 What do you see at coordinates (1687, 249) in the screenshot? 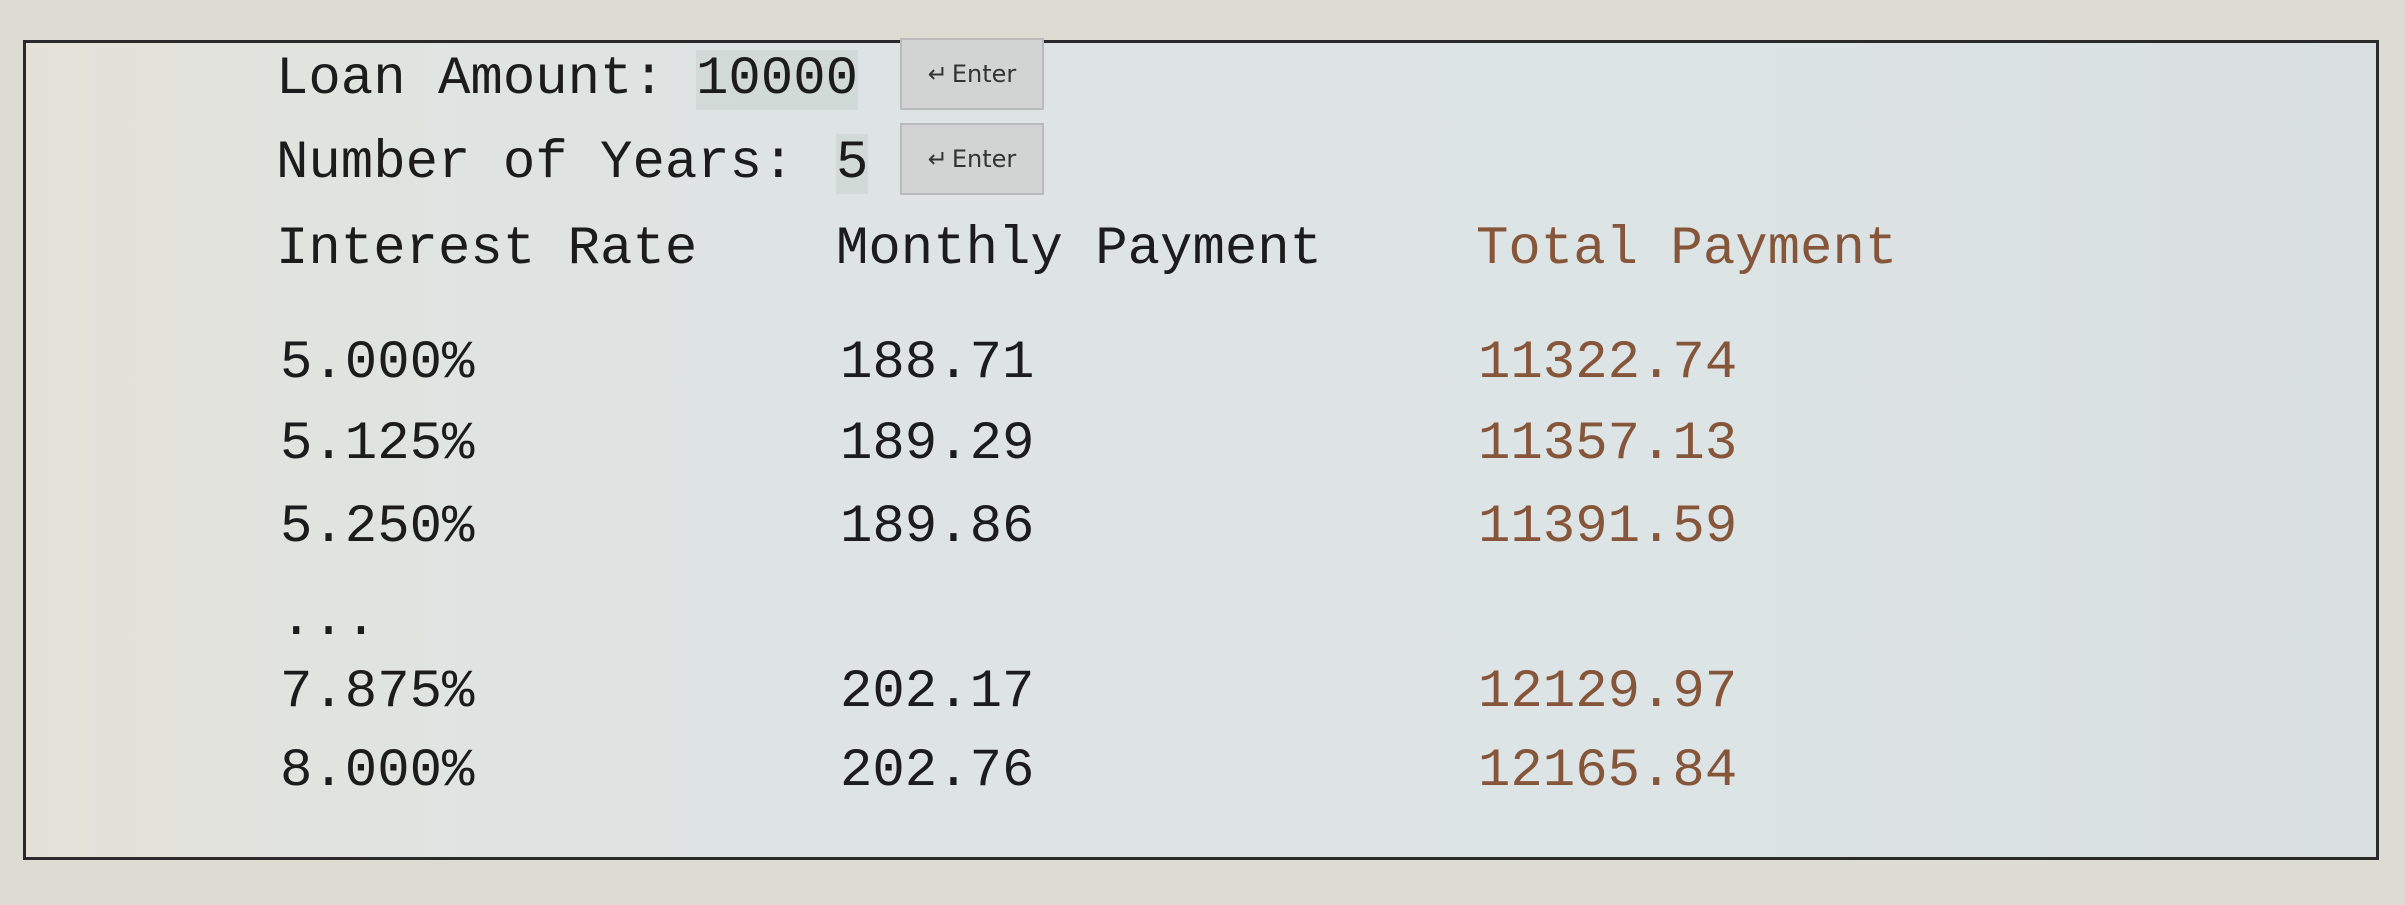
I see `header-total-payment: Total Payment` at bounding box center [1687, 249].